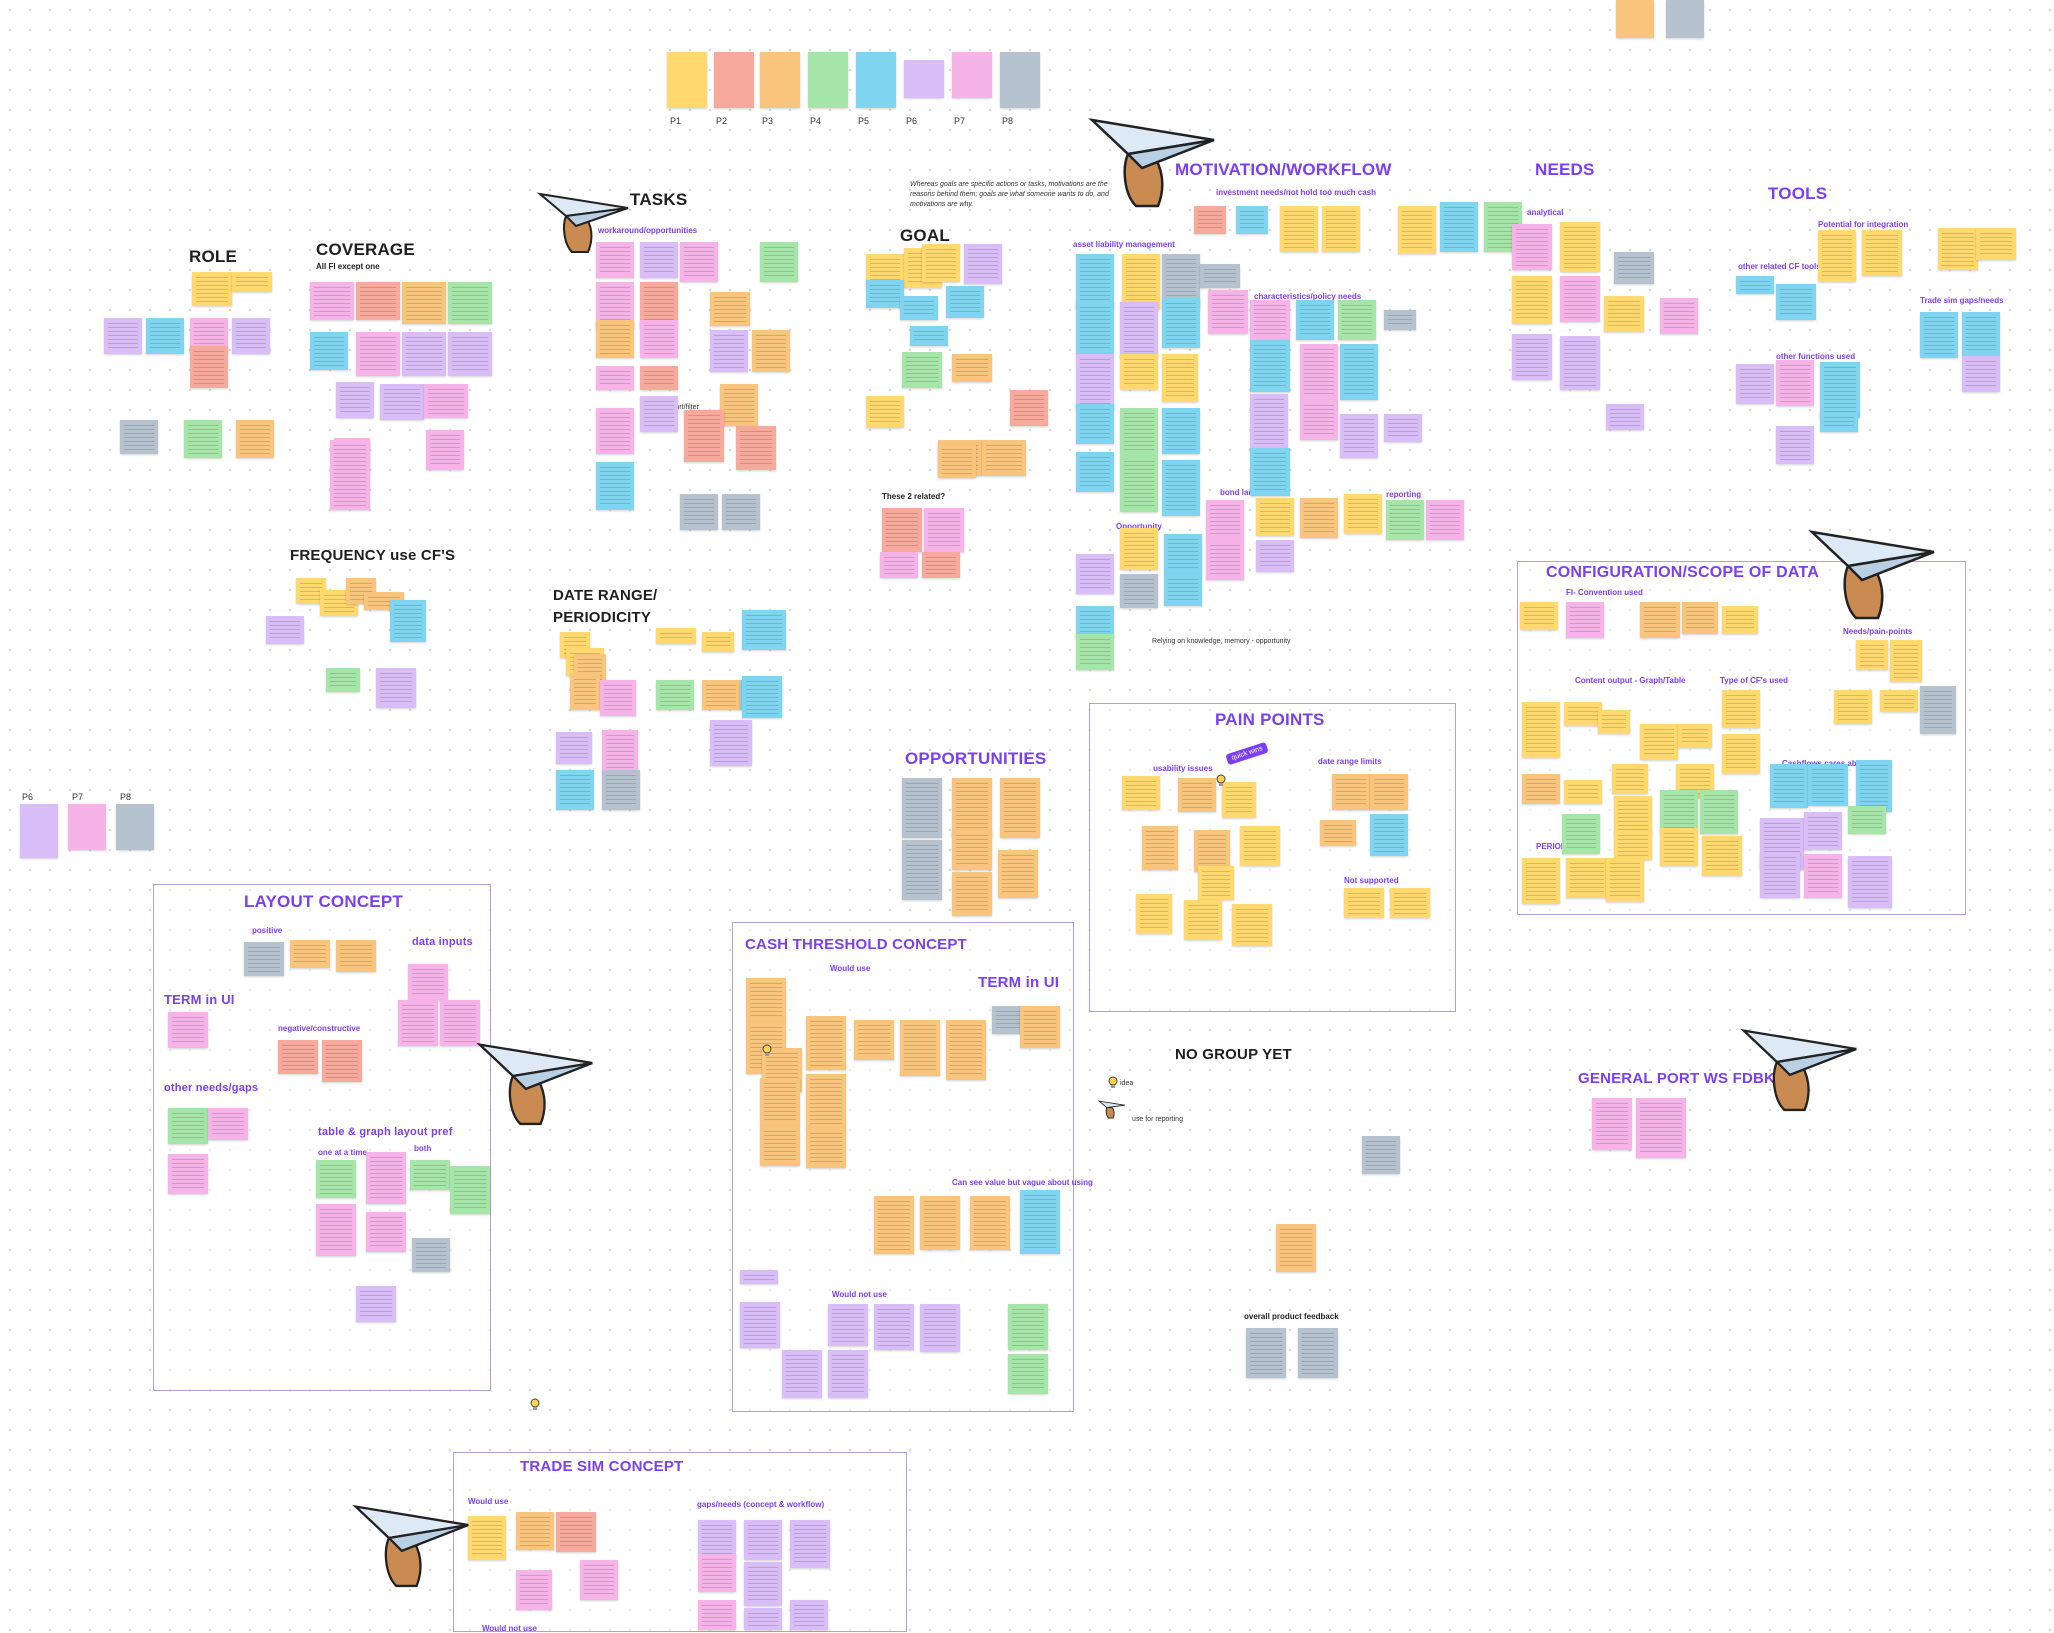  I want to click on persona-p6-side-sticky, so click(39, 831).